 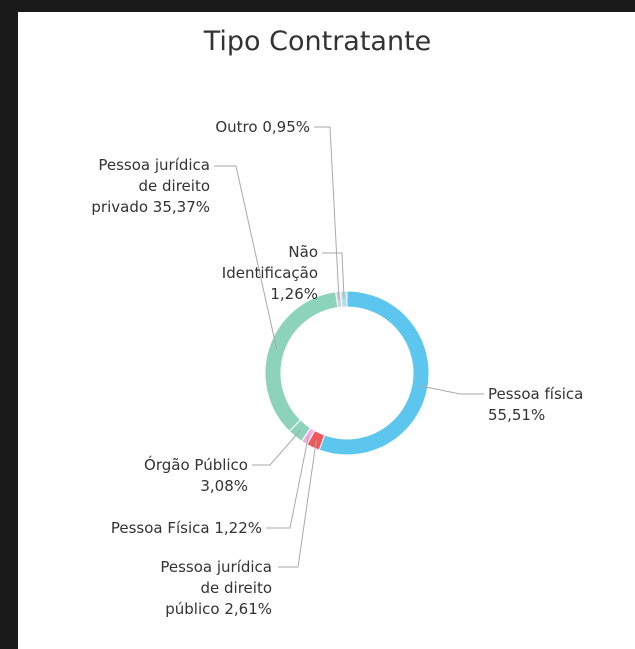 I want to click on slice-name: Pessoa física, so click(x=536, y=394).